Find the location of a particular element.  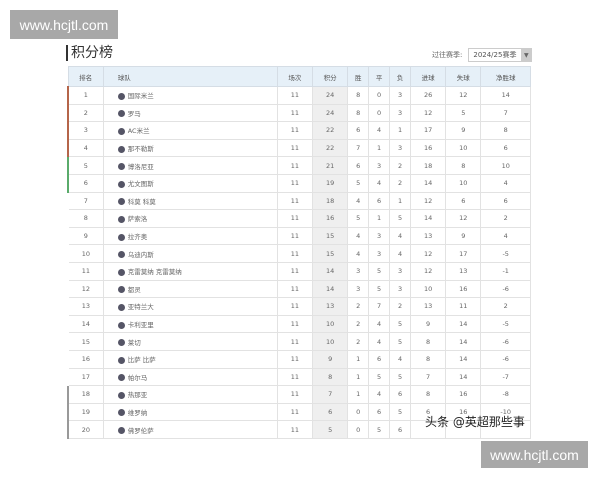

team-cell: 佛罗伦萨 is located at coordinates (190, 429).